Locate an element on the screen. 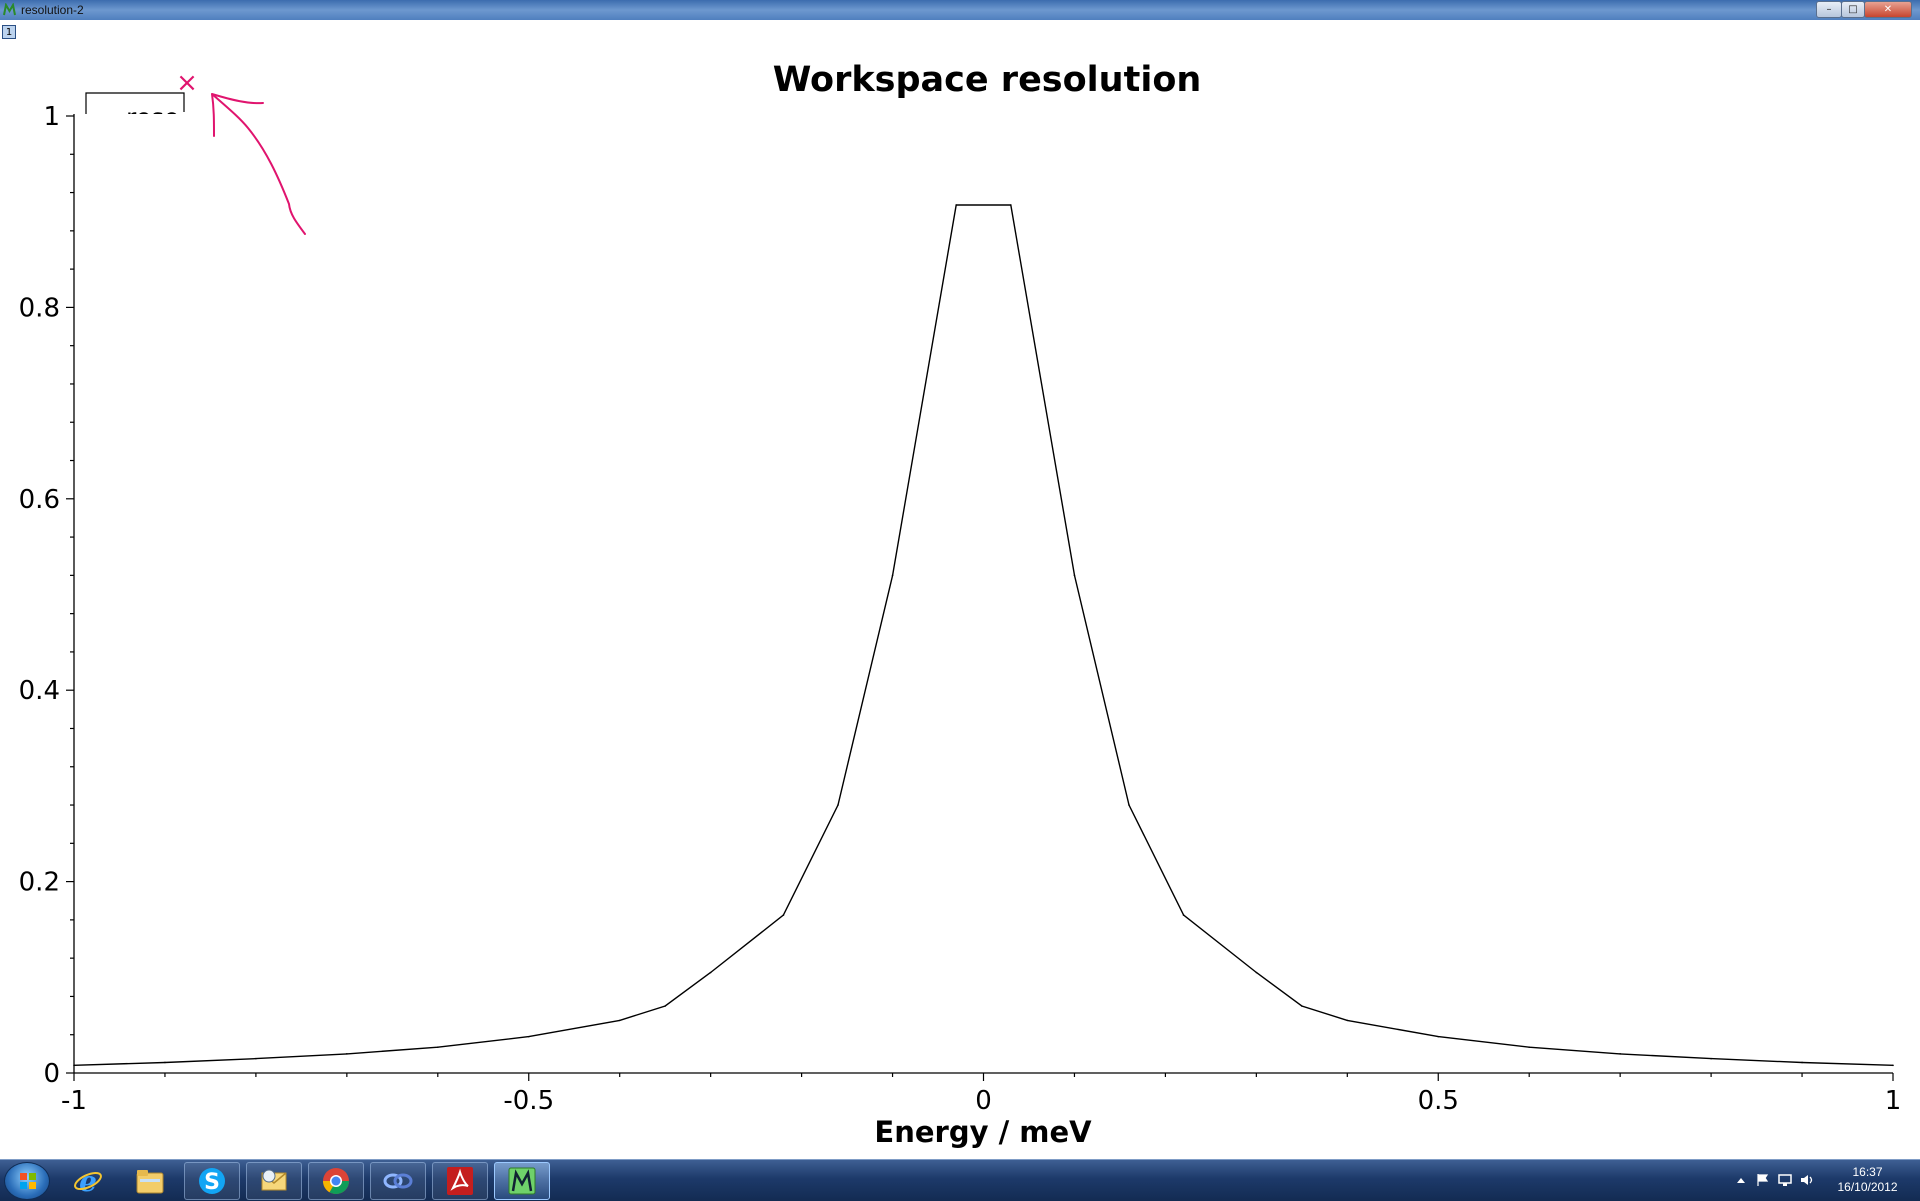 The height and width of the screenshot is (1201, 1920). svg-text: e is located at coordinates (88, 1181).